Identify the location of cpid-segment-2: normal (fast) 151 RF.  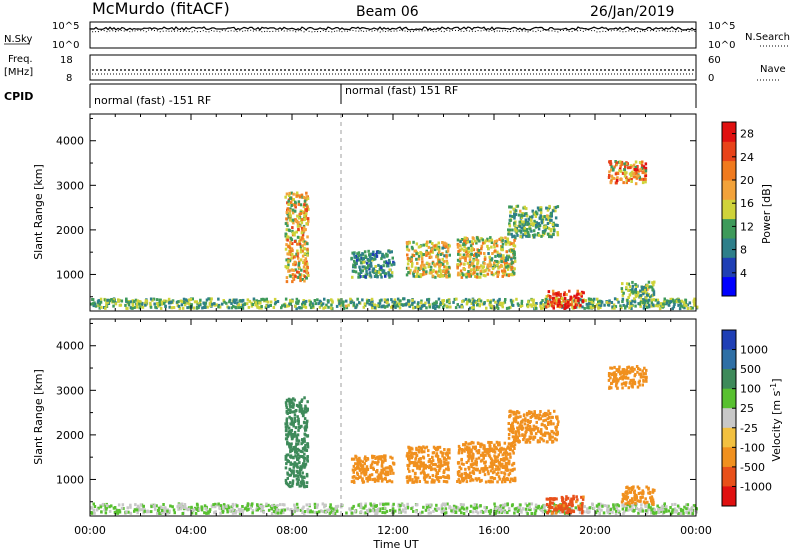
(401, 90).